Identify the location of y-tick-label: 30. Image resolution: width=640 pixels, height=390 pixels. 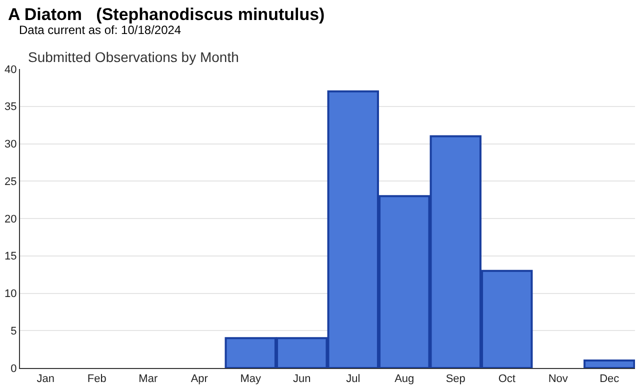
(10, 144).